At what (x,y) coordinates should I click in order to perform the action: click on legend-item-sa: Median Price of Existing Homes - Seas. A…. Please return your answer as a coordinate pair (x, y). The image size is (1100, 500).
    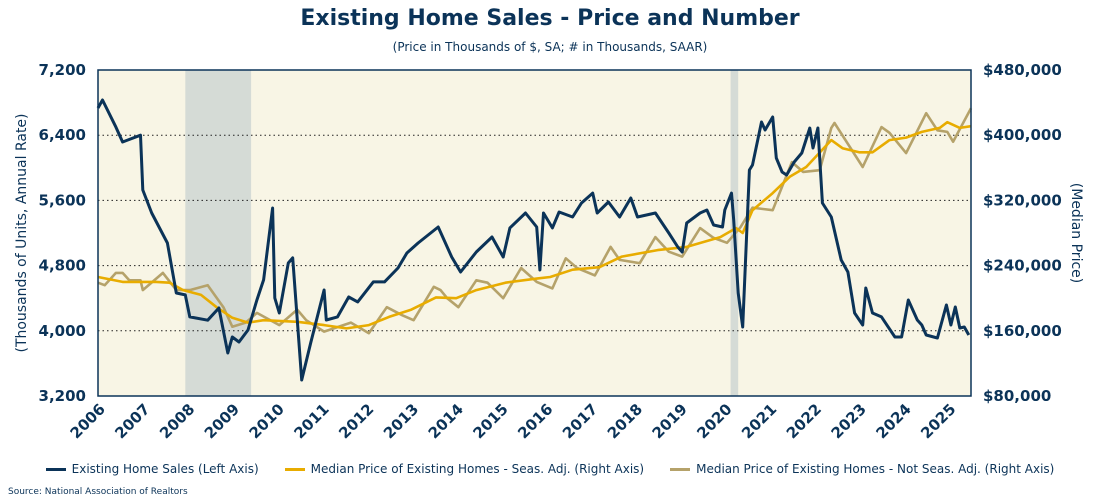
    Looking at the image, I should click on (464, 469).